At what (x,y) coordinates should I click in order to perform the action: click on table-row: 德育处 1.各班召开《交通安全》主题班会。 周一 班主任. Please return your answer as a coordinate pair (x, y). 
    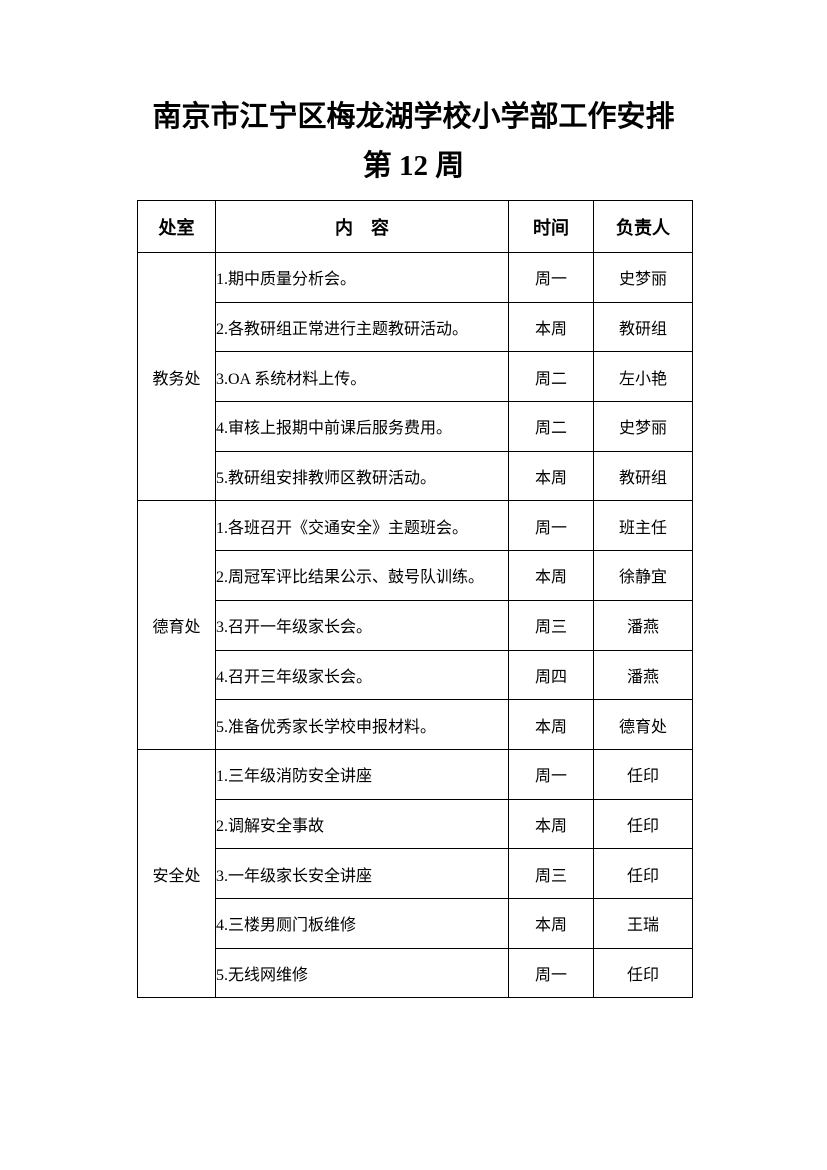
    Looking at the image, I should click on (415, 625).